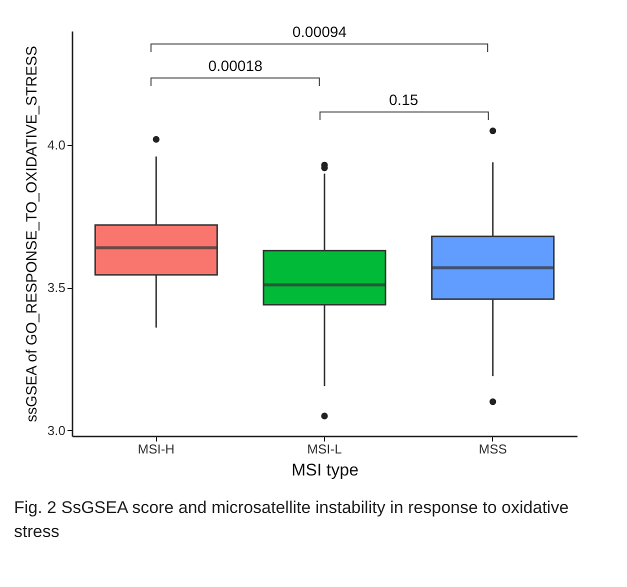 The width and height of the screenshot is (627, 587). What do you see at coordinates (56, 288) in the screenshot?
I see `y-tick-label: 3.5` at bounding box center [56, 288].